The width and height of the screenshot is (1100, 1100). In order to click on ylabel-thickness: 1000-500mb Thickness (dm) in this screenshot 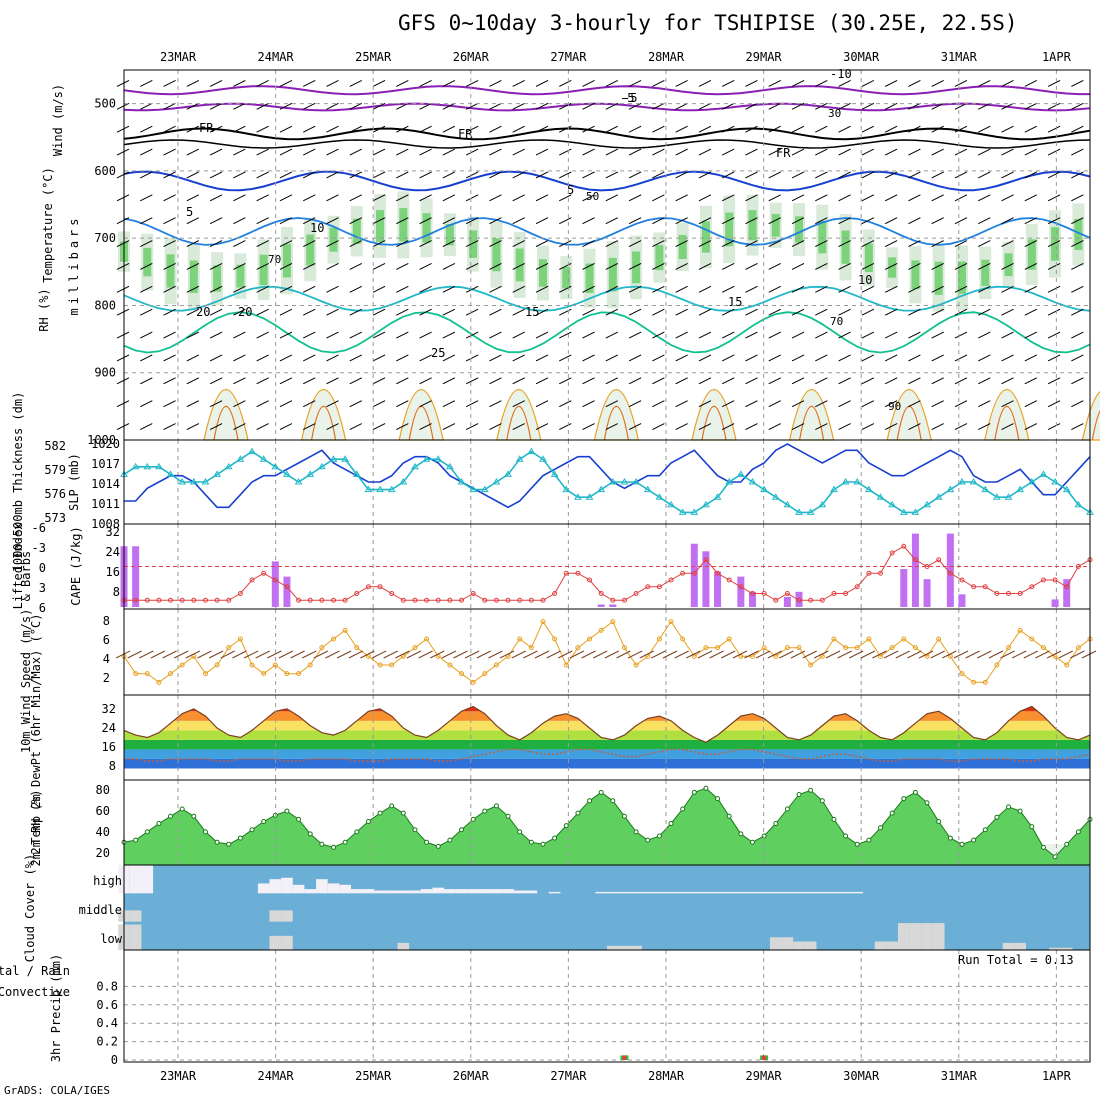, I will do `click(18, 482)`.